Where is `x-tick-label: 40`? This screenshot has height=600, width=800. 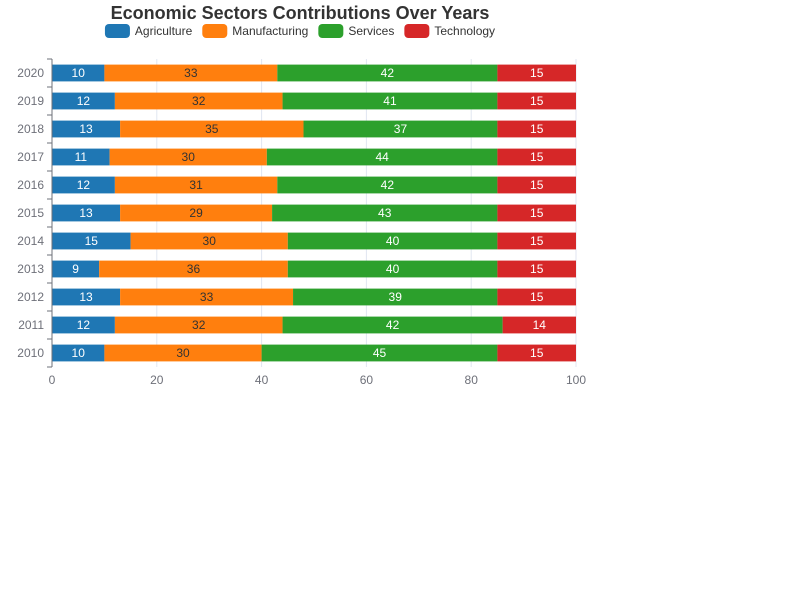 x-tick-label: 40 is located at coordinates (262, 380).